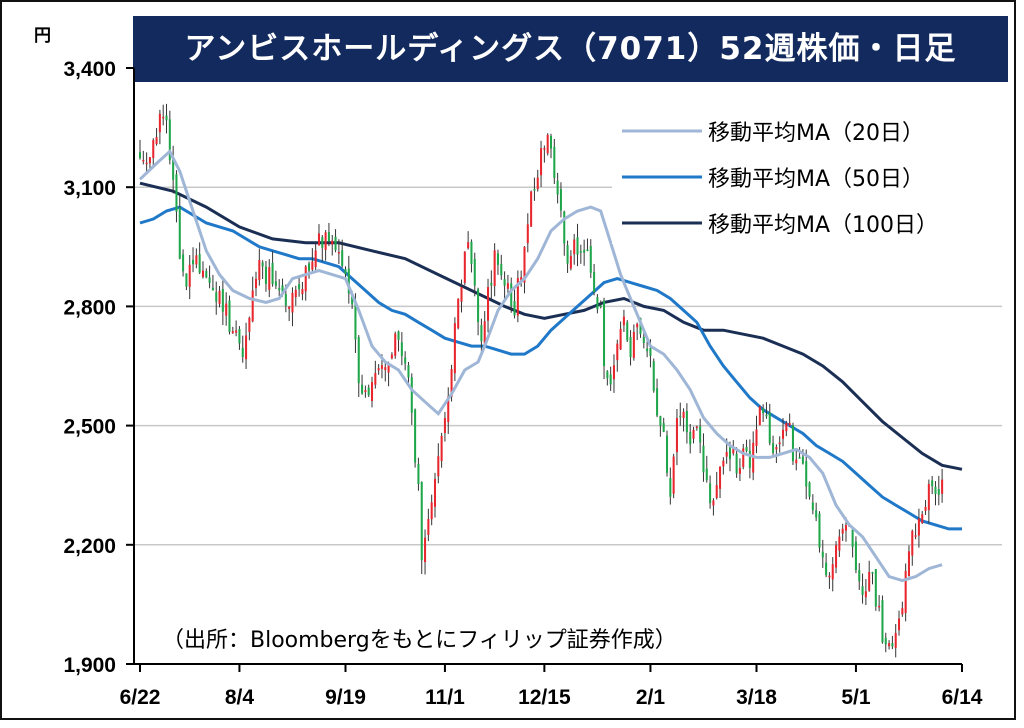 The height and width of the screenshot is (728, 1024). Describe the element at coordinates (823, 225) in the screenshot. I see `legend-label-ma100: 移動平均MA（100日）` at that location.